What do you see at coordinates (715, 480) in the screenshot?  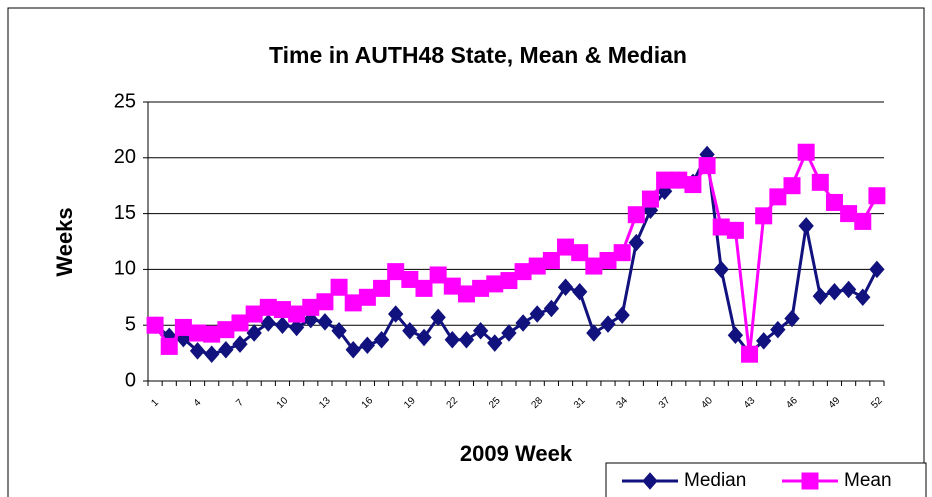 I see `legend-label: Median` at bounding box center [715, 480].